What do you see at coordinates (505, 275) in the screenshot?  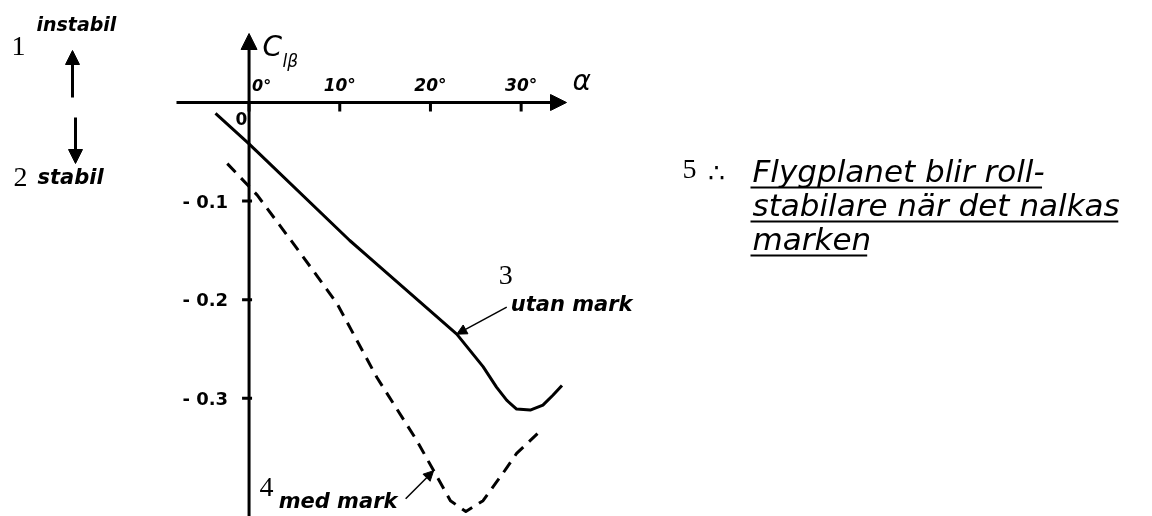 I see `annotation: 3` at bounding box center [505, 275].